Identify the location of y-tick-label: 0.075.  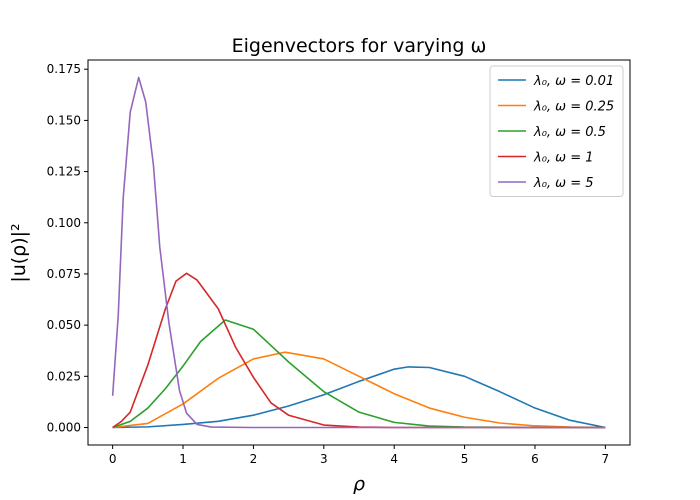
(64, 274).